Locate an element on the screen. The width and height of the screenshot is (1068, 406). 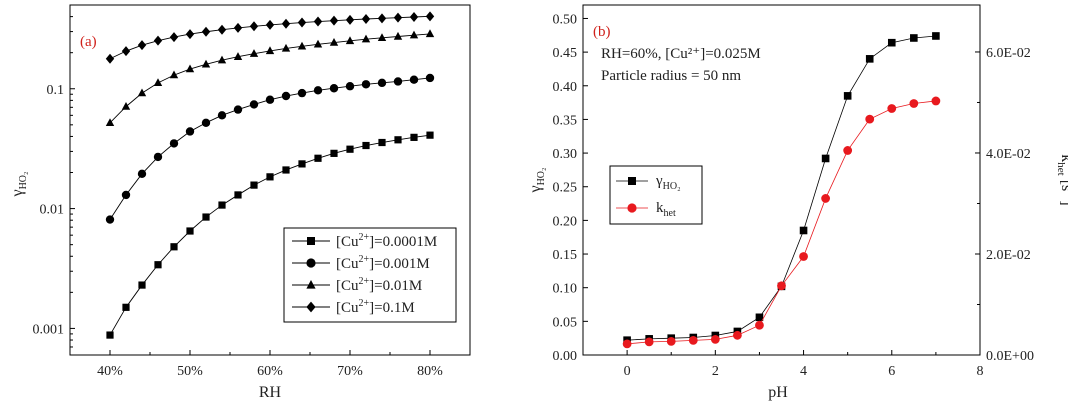
legend-label: [Cu2+]=0.0001M is located at coordinates (386, 241).